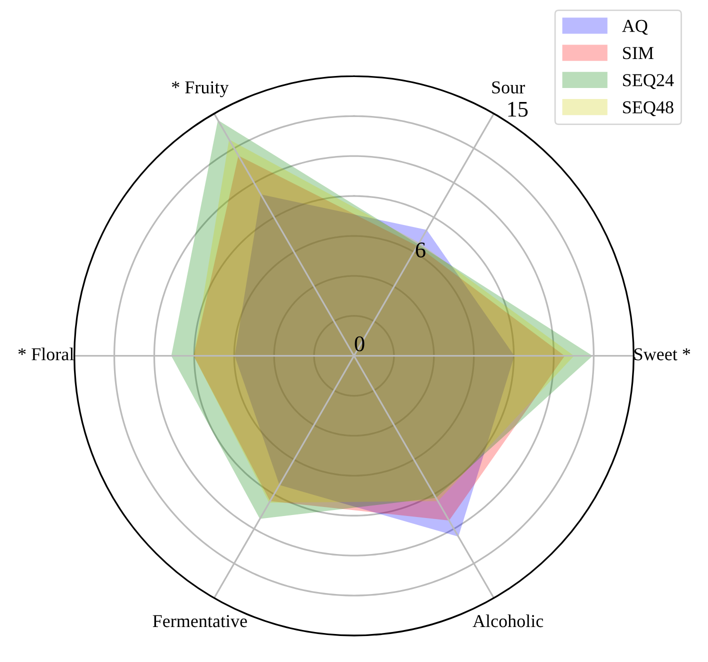 The width and height of the screenshot is (708, 662). What do you see at coordinates (199, 621) in the screenshot?
I see `spoke-label: Fermentative` at bounding box center [199, 621].